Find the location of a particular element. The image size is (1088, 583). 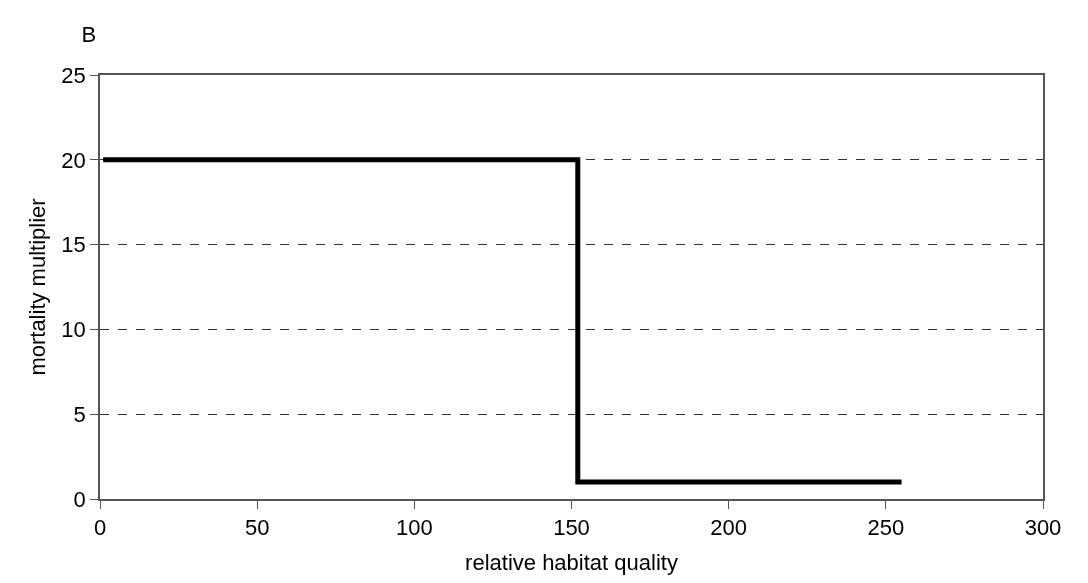

x-tick-label: 300 is located at coordinates (1043, 528).